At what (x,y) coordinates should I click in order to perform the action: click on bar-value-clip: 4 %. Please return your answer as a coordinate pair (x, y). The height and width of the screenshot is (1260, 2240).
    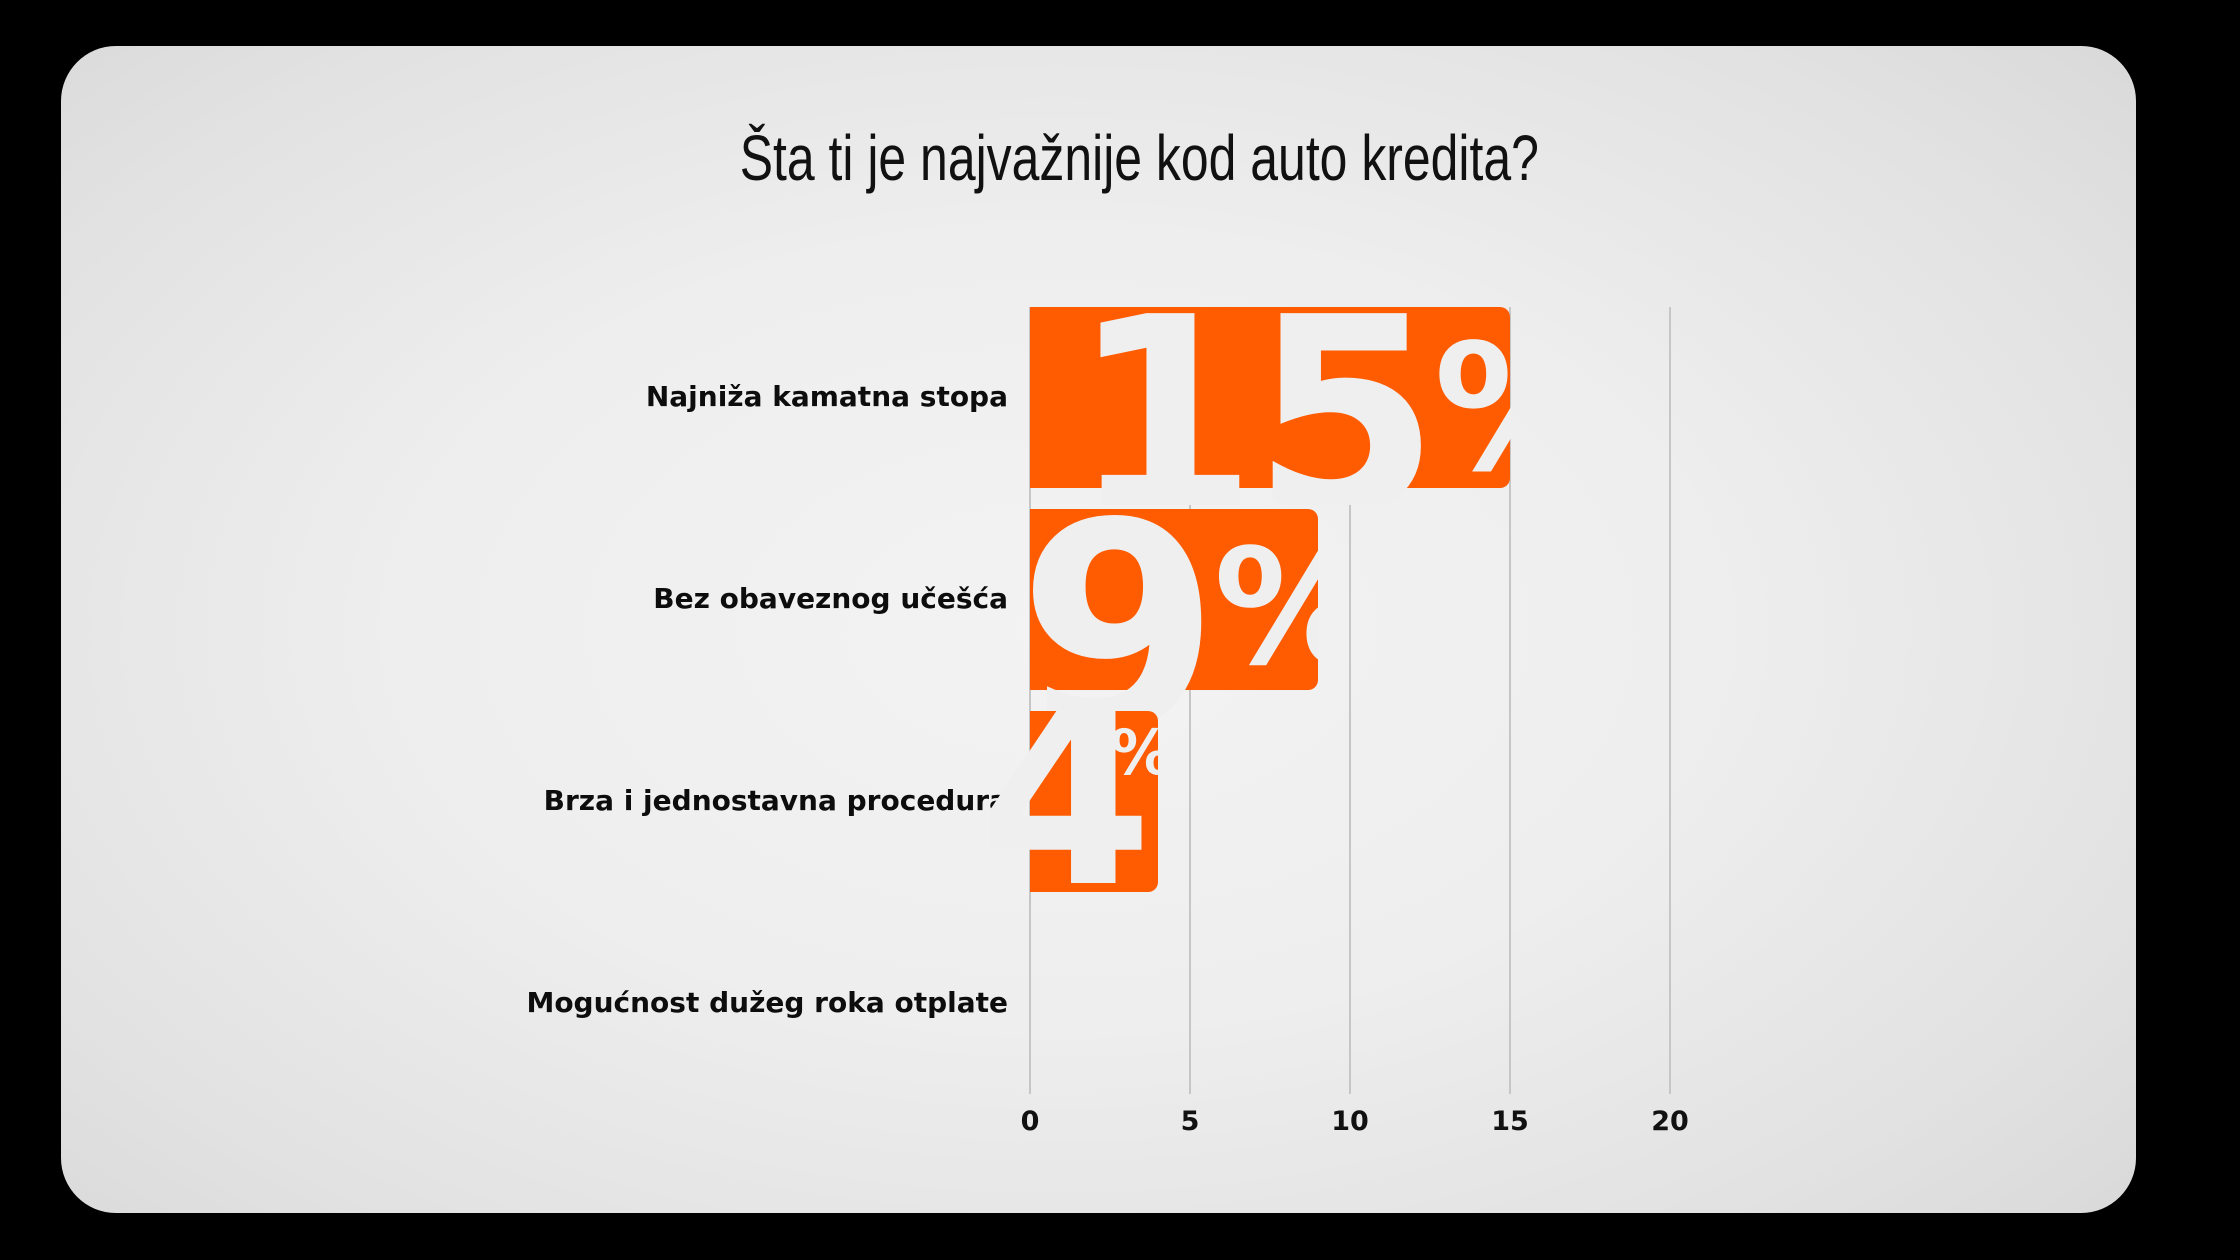
    Looking at the image, I should click on (1072, 790).